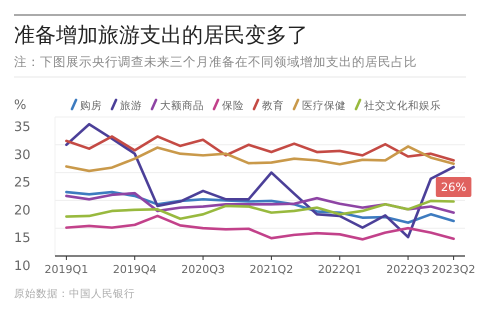 The image size is (478, 320). What do you see at coordinates (131, 105) in the screenshot?
I see `legend-label: 旅游` at bounding box center [131, 105].